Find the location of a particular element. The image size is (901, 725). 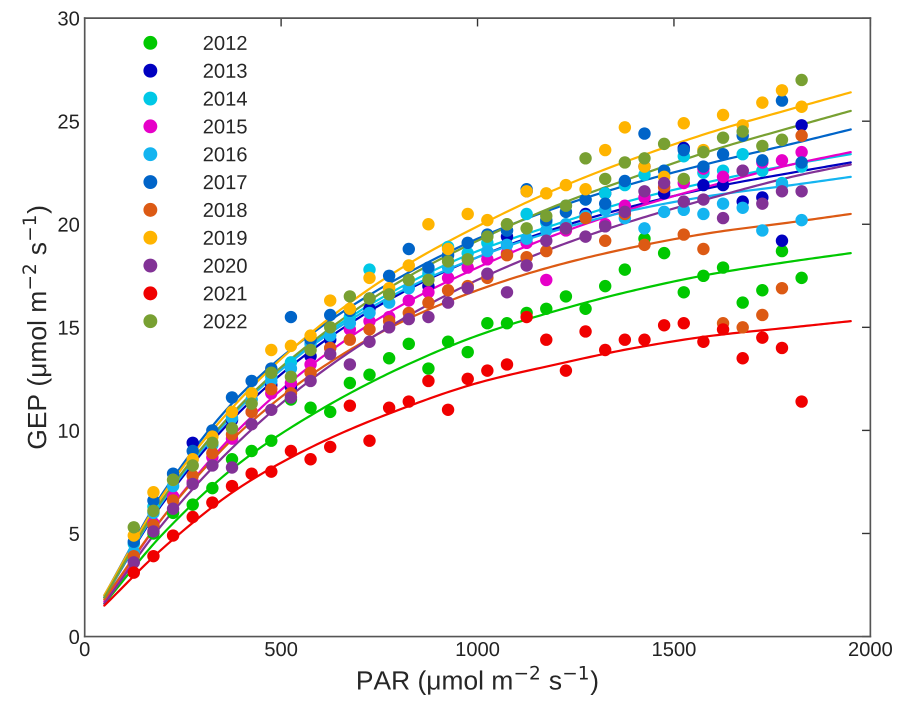

y-tick-label: 25 is located at coordinates (68, 121).